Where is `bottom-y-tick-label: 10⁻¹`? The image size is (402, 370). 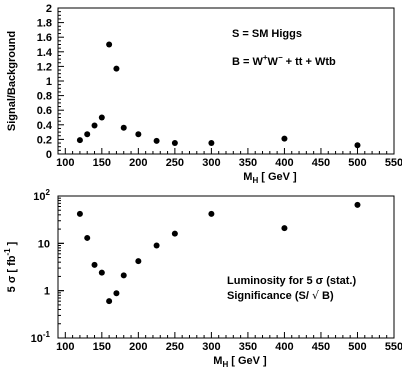
bottom-y-tick-label: 10⁻¹ is located at coordinates (41, 337).